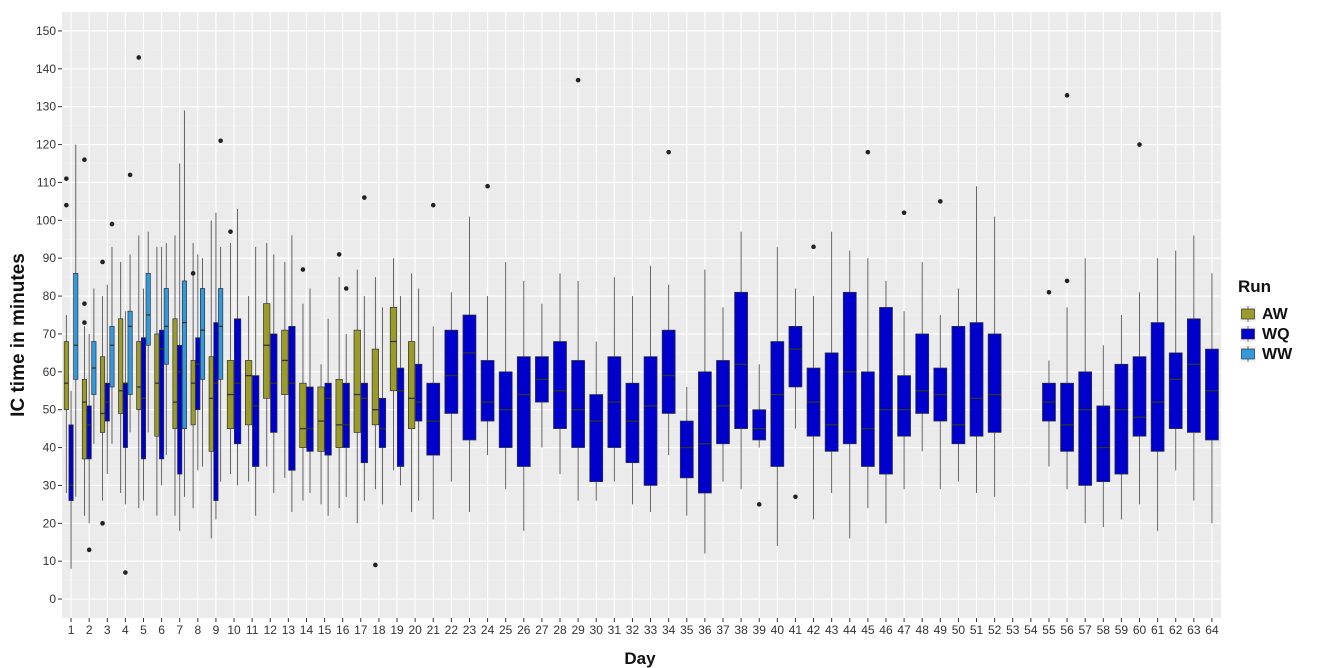 This screenshot has height=668, width=1320. I want to click on x-tick-label: 57, so click(1086, 630).